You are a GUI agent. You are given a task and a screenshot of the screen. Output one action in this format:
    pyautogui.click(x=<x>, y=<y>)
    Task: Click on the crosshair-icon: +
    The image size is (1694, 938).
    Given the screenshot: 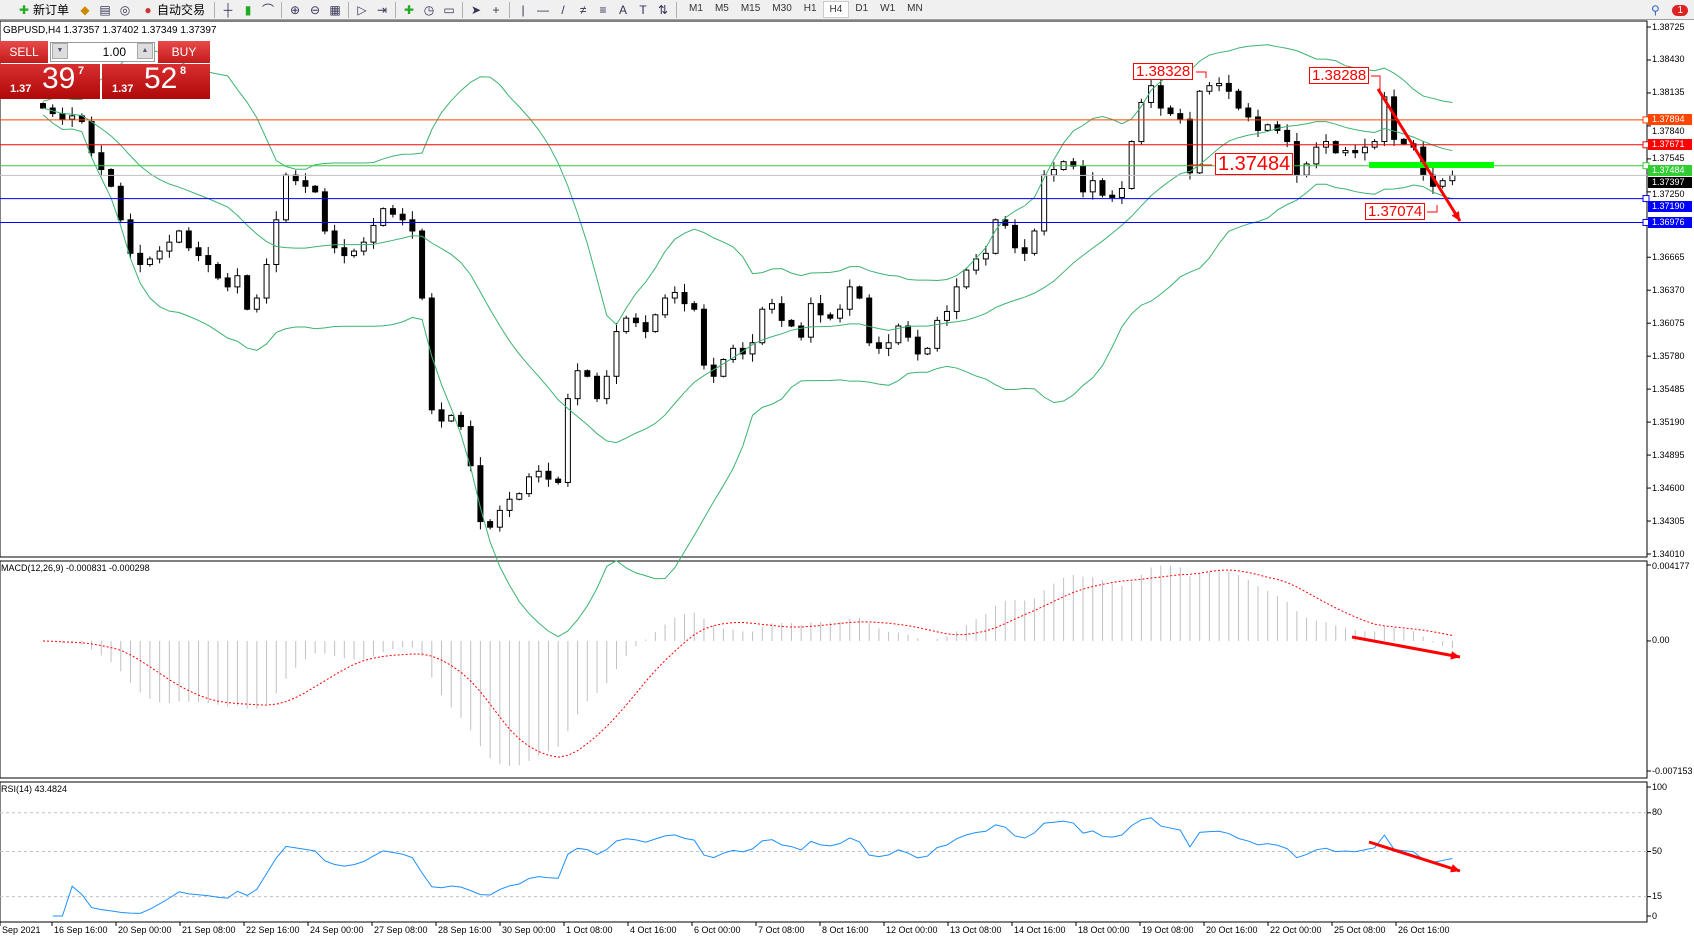 What is the action you would take?
    pyautogui.click(x=496, y=9)
    